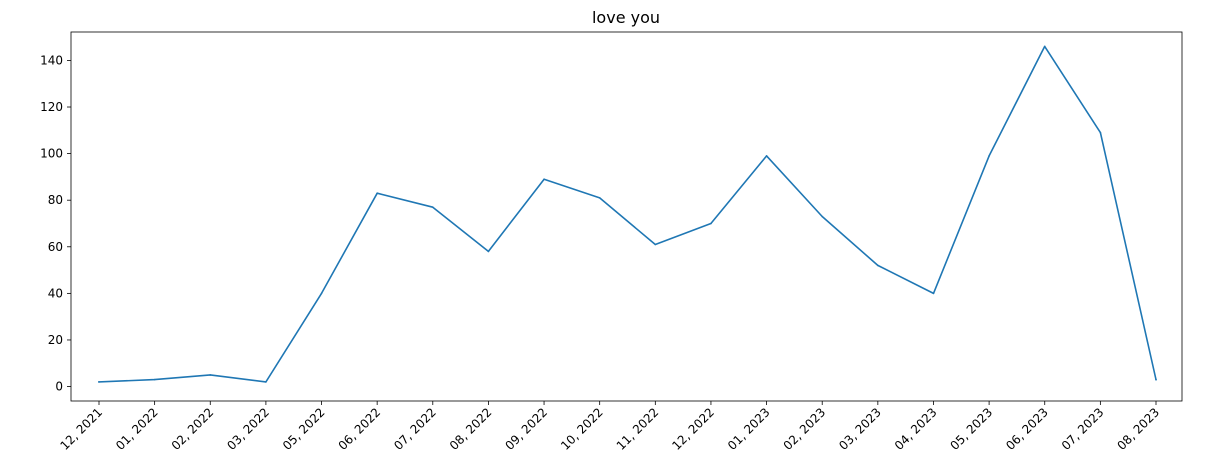  What do you see at coordinates (55, 200) in the screenshot?
I see `y-tick-label: 80` at bounding box center [55, 200].